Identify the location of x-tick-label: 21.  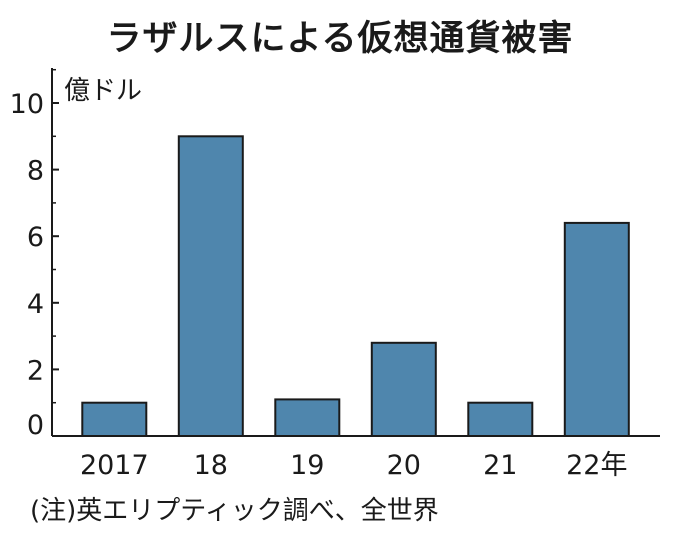
(500, 465).